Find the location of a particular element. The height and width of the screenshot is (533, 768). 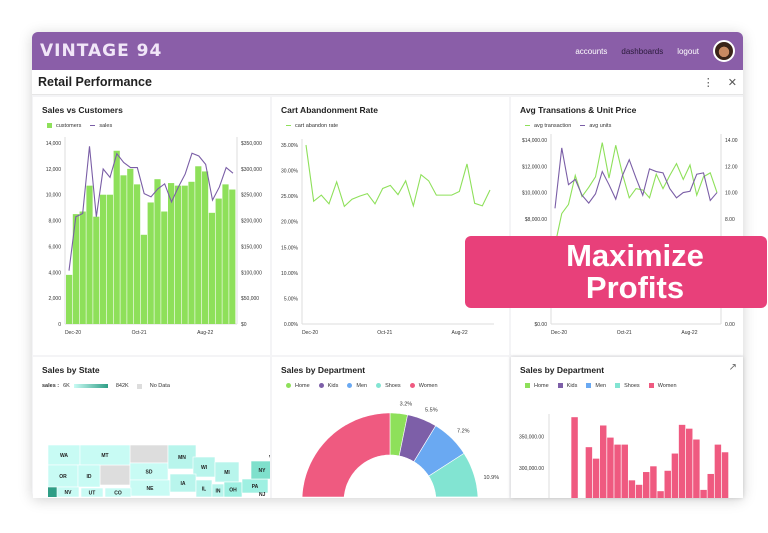

top-header: VINTAGE 94 accounts dashboards logout is located at coordinates (387, 51).